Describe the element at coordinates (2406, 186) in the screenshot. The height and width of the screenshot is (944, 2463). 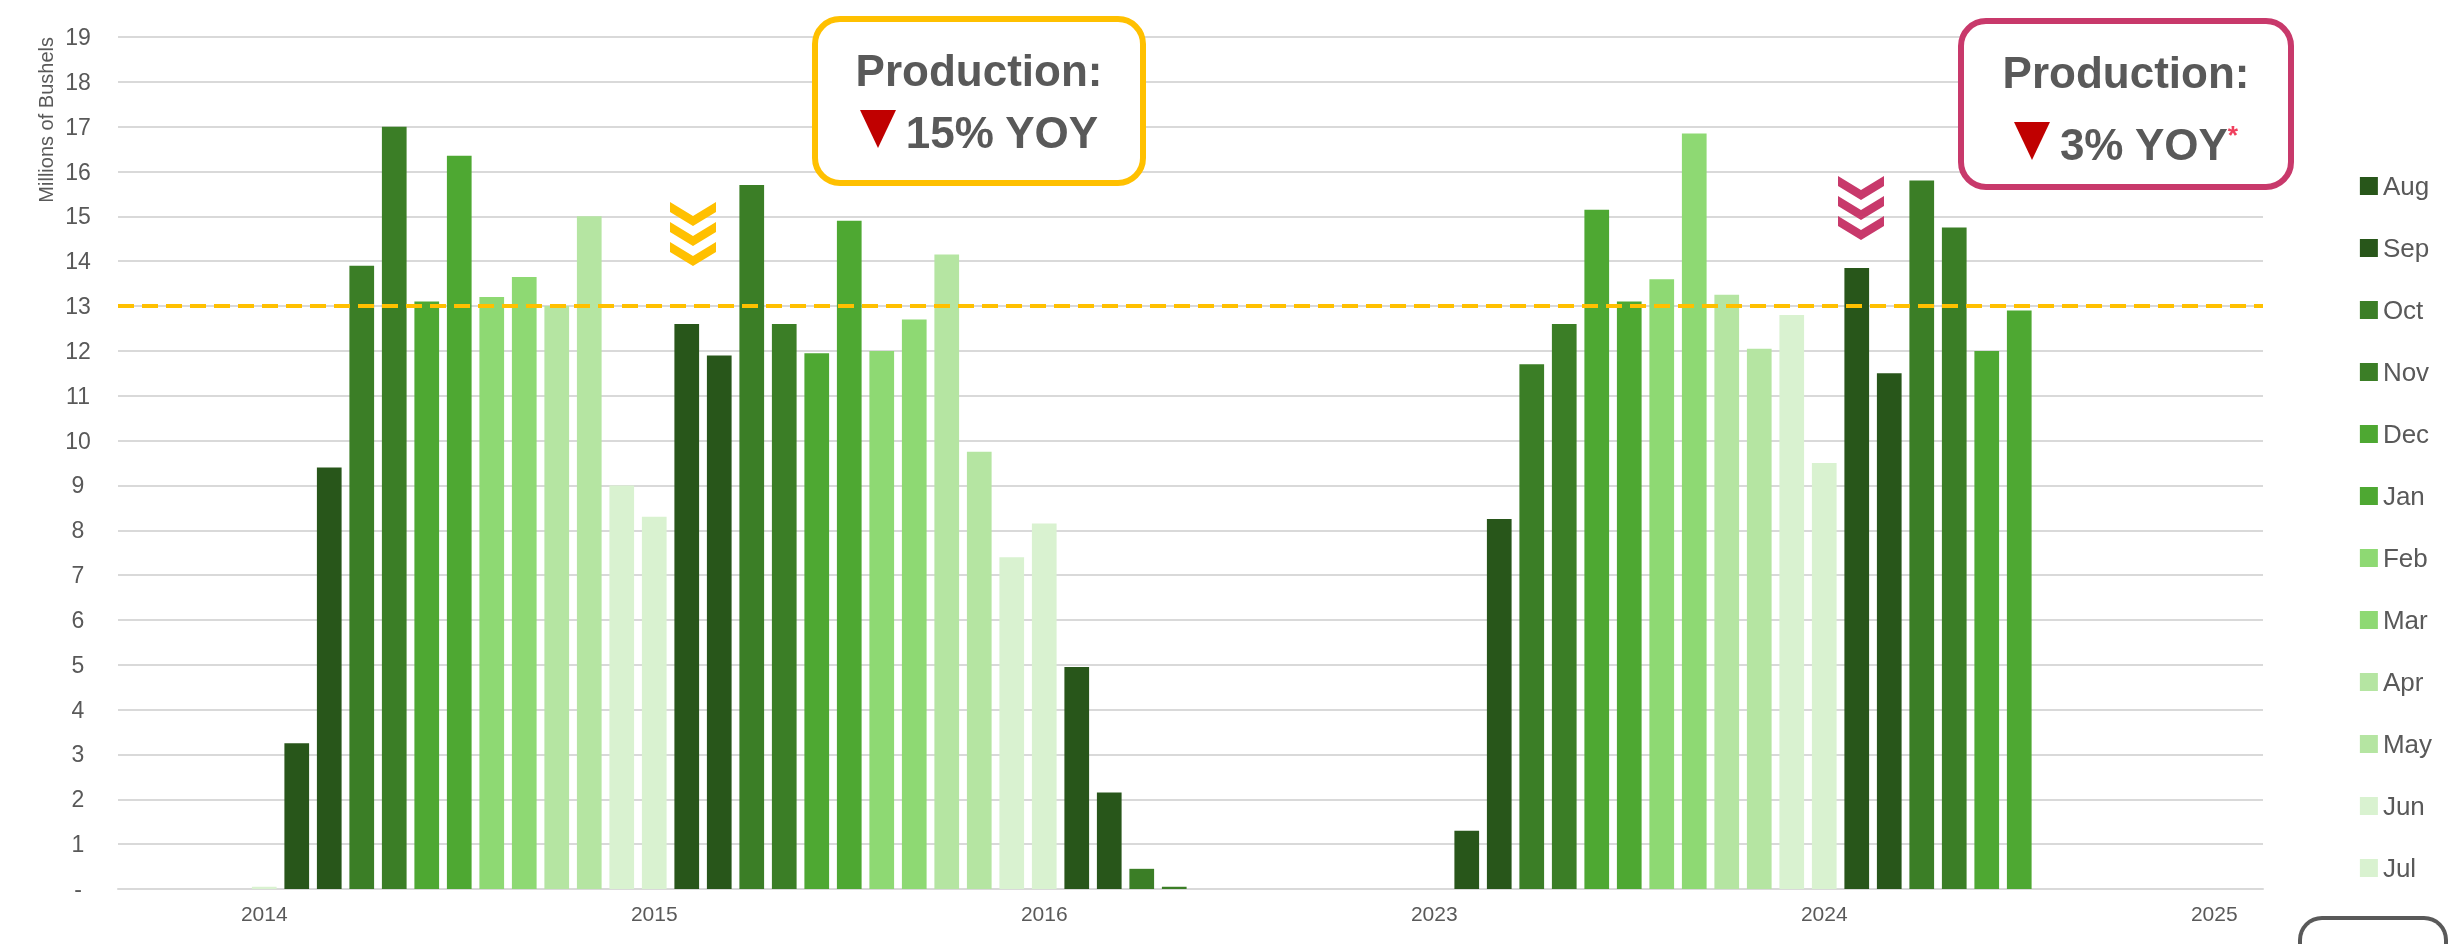
I see `legend-label: Aug` at that location.